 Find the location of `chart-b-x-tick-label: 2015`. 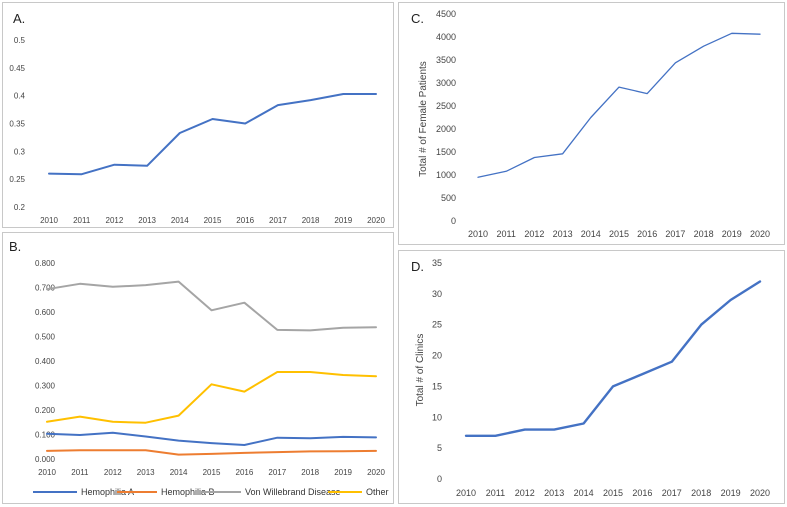

chart-b-x-tick-label: 2015 is located at coordinates (212, 472).